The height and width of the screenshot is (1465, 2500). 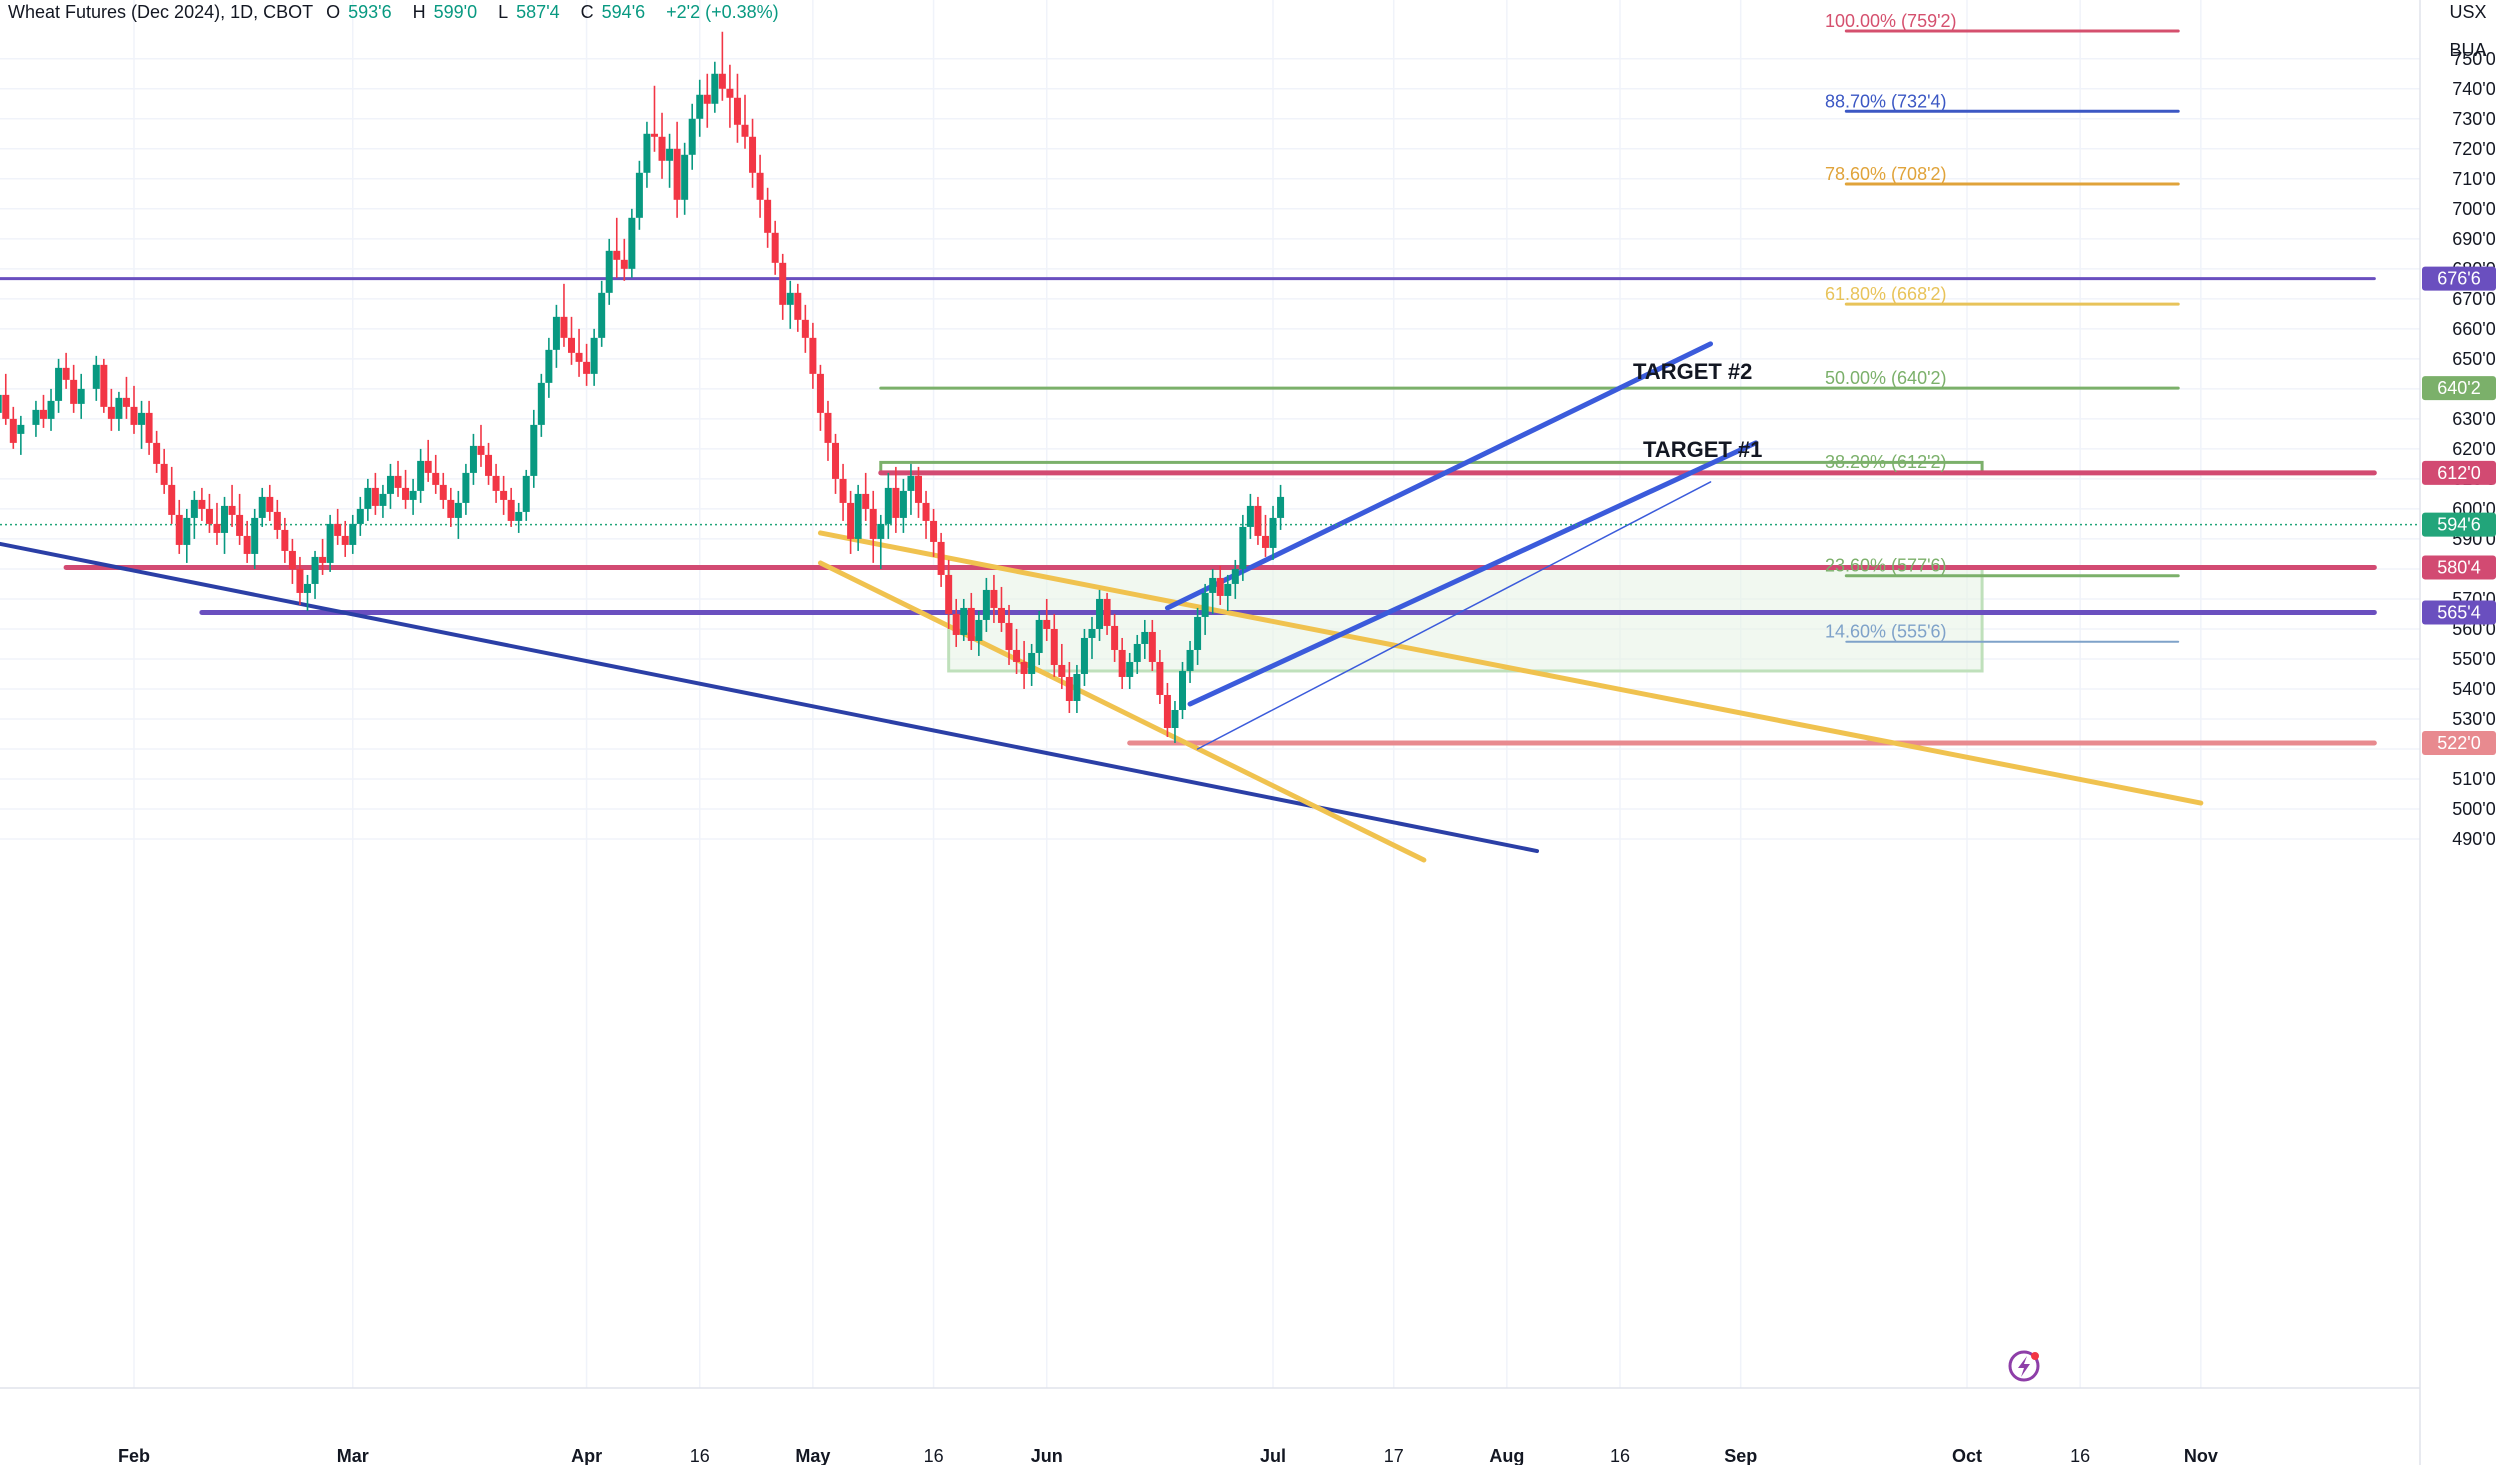 I want to click on price-tick-label: 720'0, so click(x=2473, y=149).